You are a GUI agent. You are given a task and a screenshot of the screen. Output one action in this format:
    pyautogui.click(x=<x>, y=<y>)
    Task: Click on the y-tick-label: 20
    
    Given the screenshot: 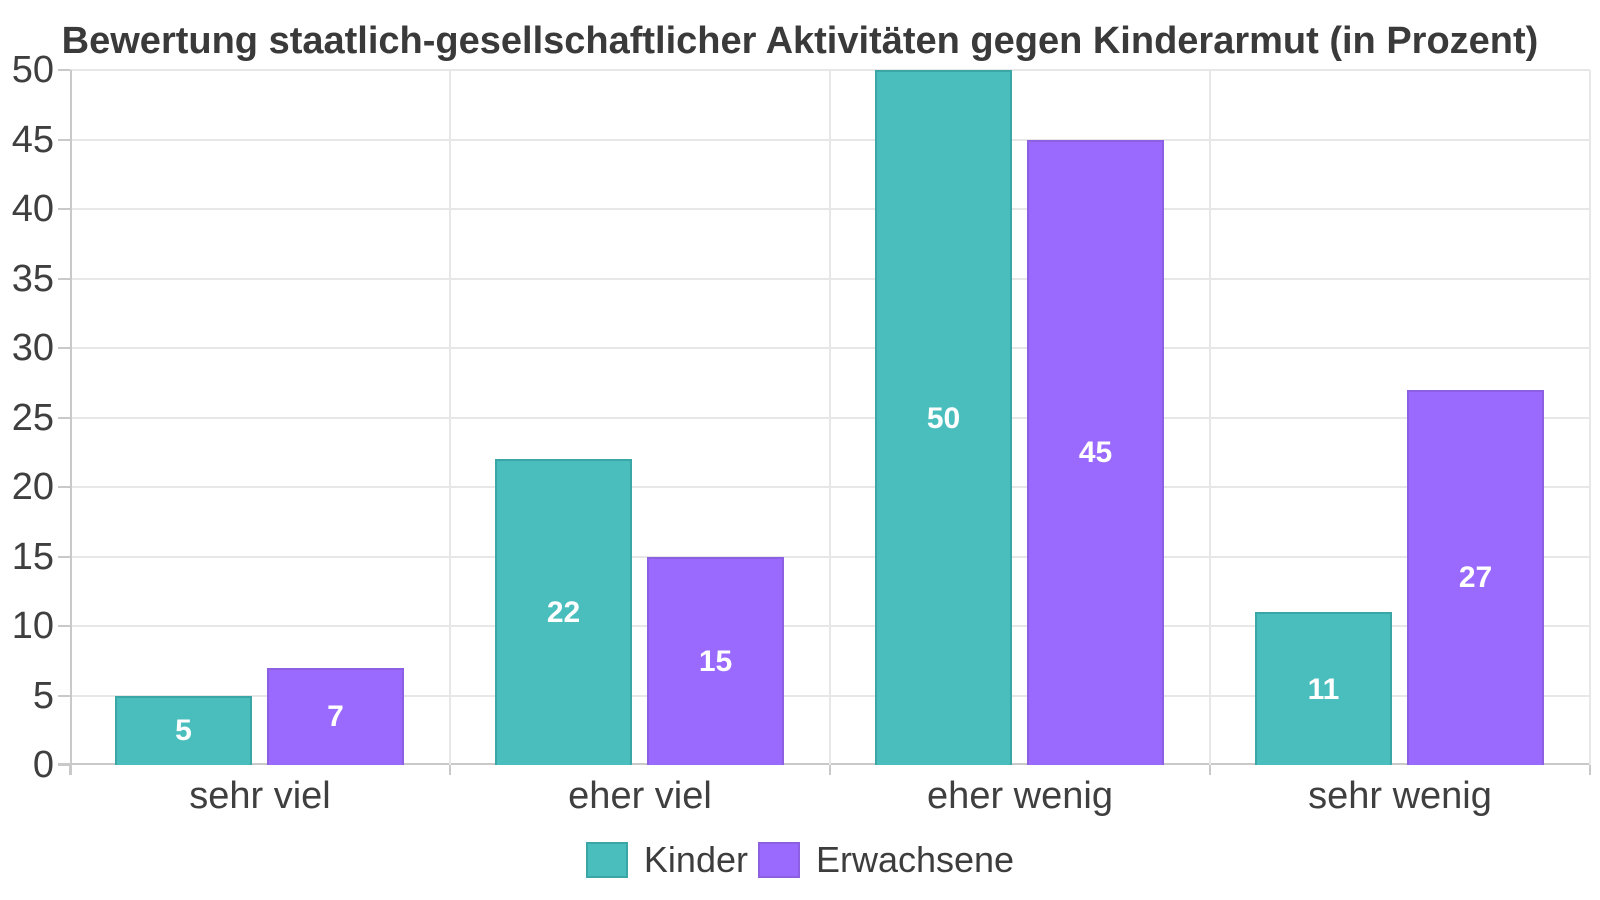 What is the action you would take?
    pyautogui.click(x=32, y=487)
    